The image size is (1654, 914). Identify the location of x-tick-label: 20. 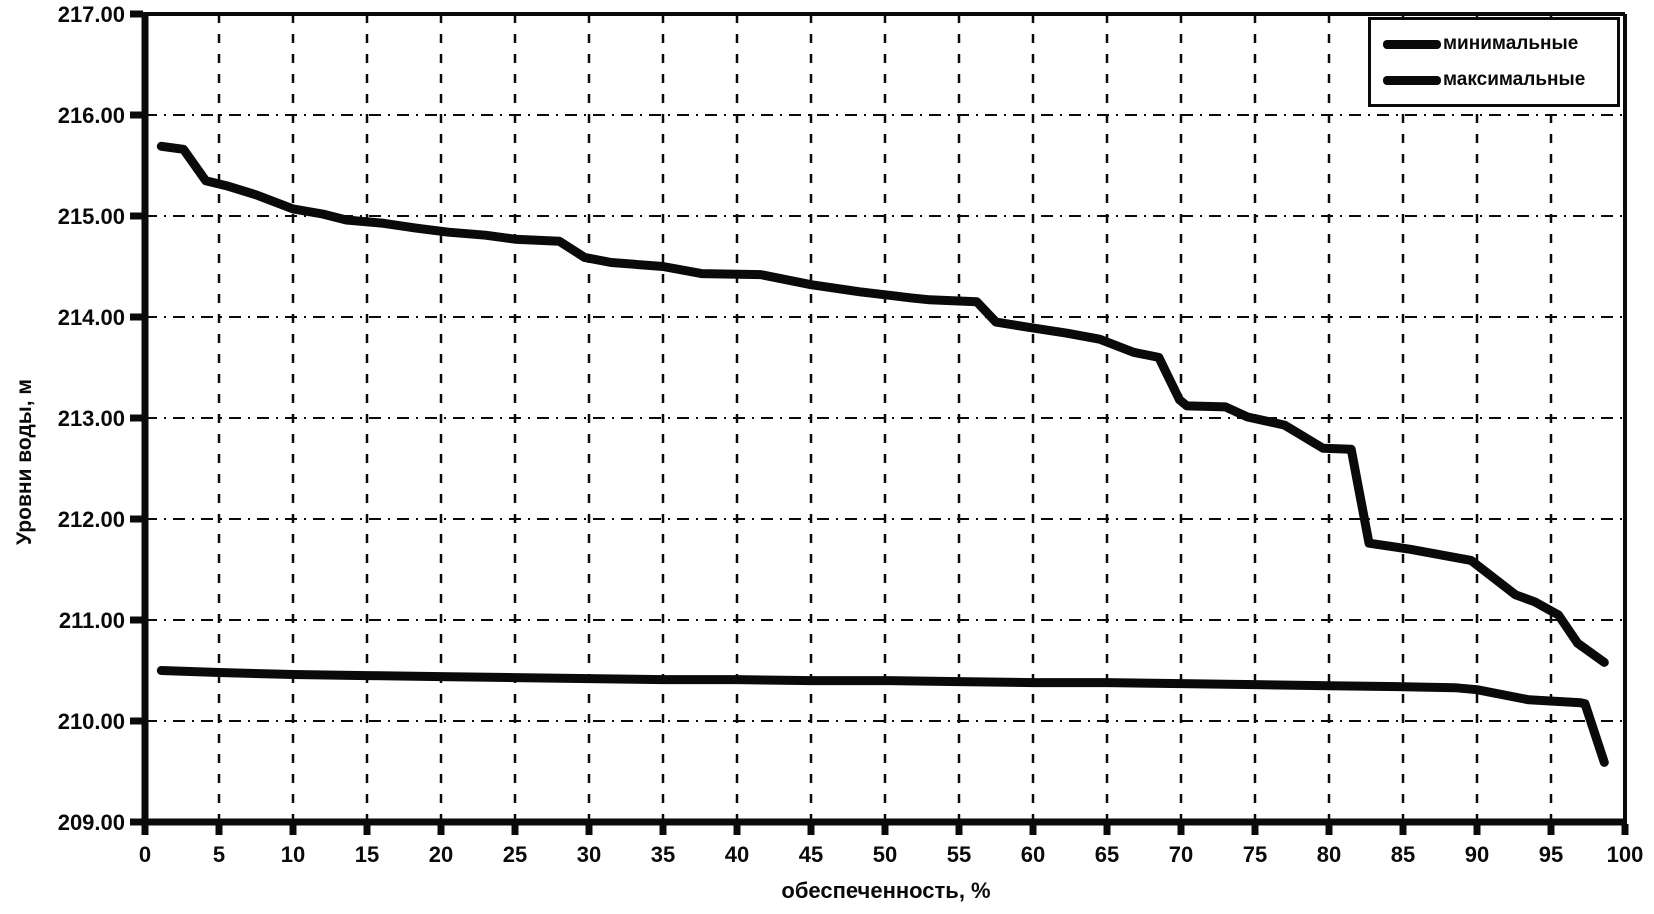
(441, 854).